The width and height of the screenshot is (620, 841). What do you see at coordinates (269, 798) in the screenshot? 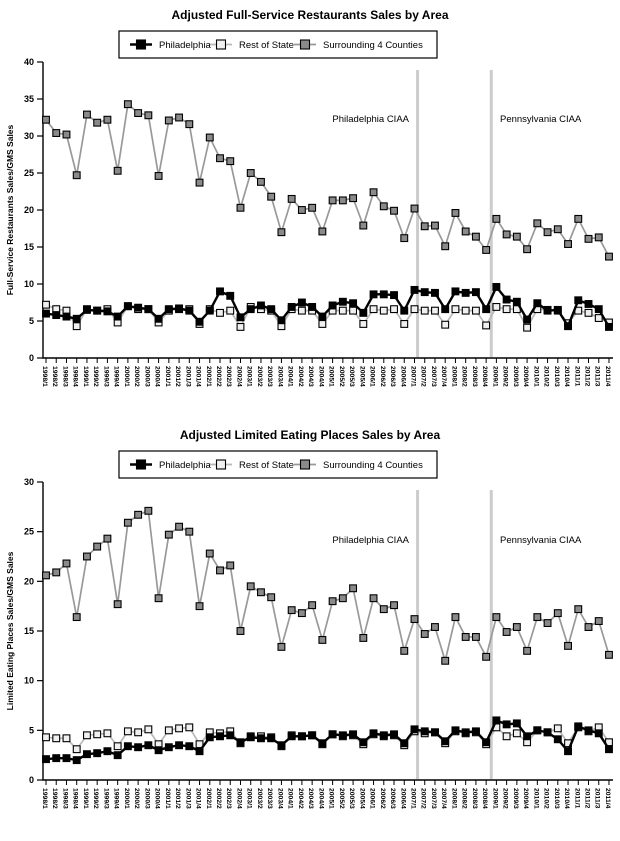
I see `x-tick-label: 2003/3` at bounding box center [269, 798].